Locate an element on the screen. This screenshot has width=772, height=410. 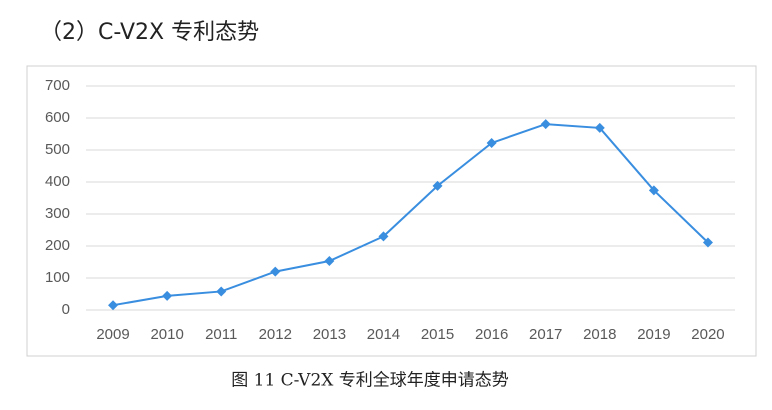
x-tick-label: 2019 is located at coordinates (653, 334).